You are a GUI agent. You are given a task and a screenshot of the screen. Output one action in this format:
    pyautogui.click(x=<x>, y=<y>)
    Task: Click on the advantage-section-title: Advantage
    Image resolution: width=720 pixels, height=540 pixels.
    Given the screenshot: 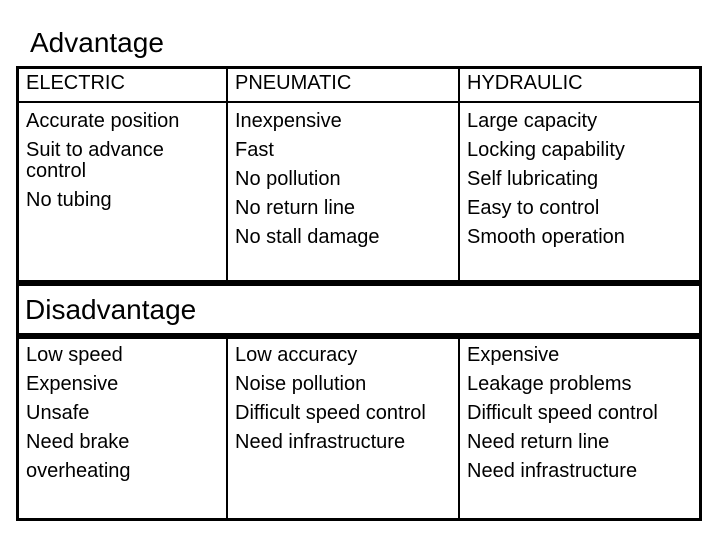 What is the action you would take?
    pyautogui.click(x=97, y=42)
    